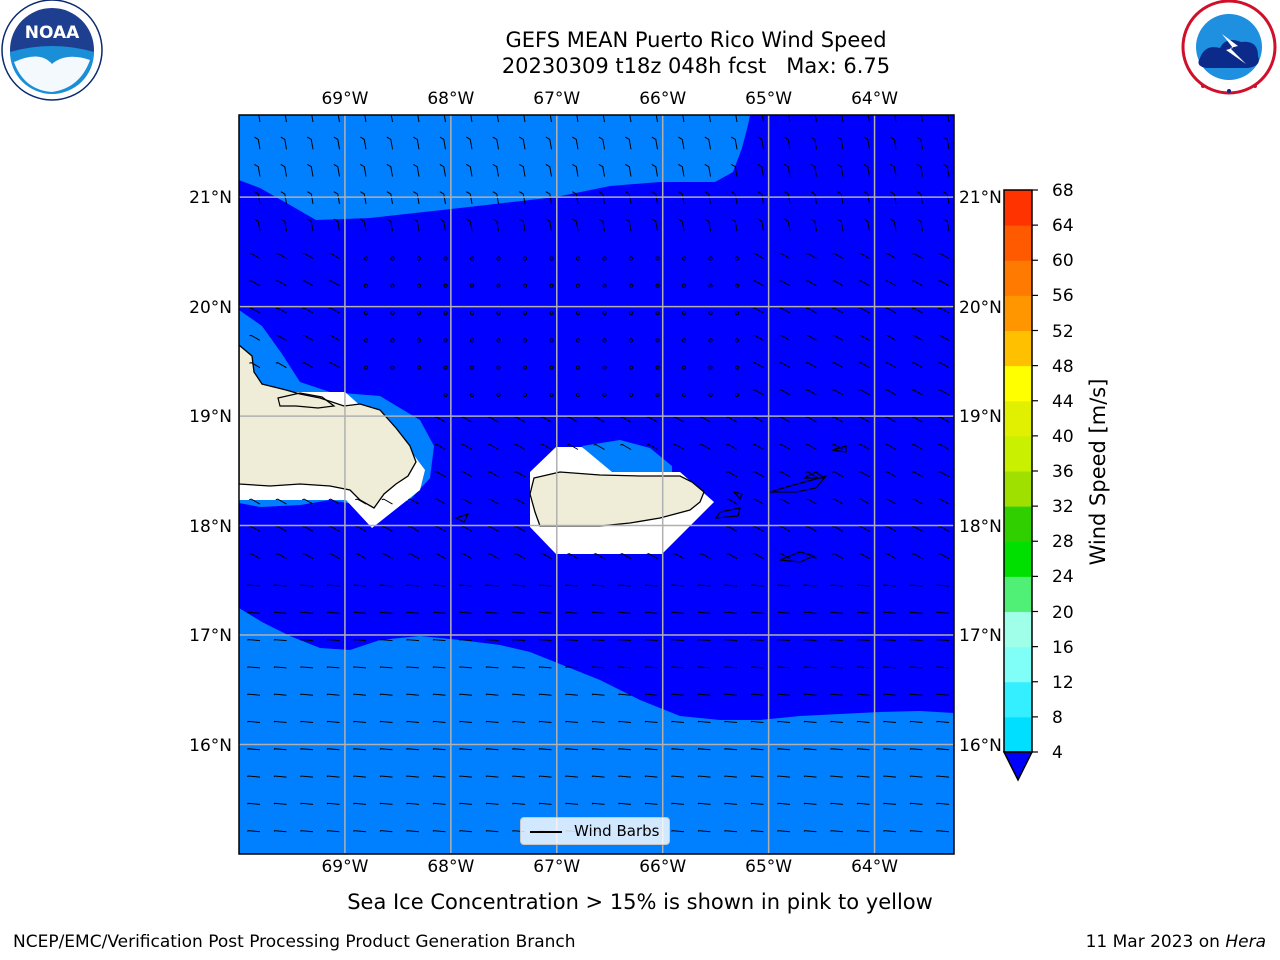  What do you see at coordinates (663, 867) in the screenshot?
I see `longitude-tick-label: 66°W` at bounding box center [663, 867].